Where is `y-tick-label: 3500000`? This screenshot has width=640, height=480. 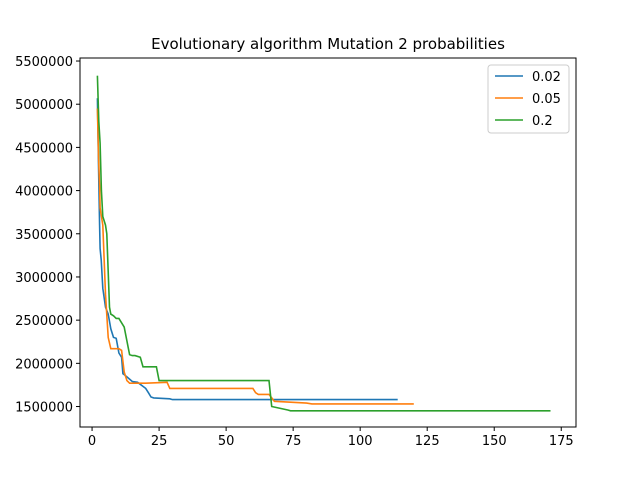
y-tick-label: 3500000 is located at coordinates (44, 235).